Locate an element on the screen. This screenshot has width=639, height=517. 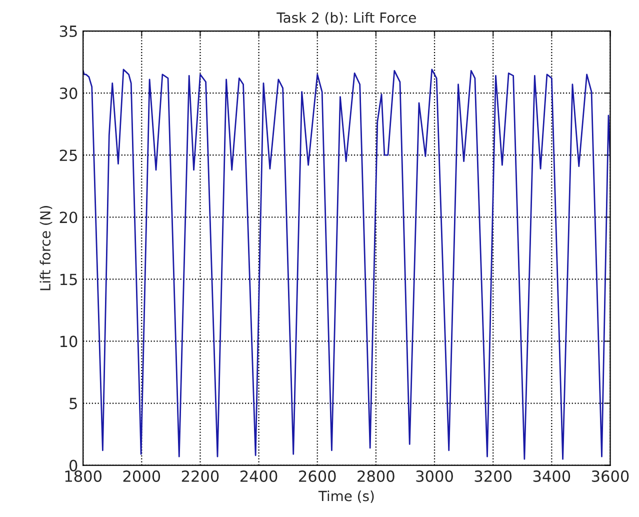
x-tick-label: 2200 is located at coordinates (200, 476).